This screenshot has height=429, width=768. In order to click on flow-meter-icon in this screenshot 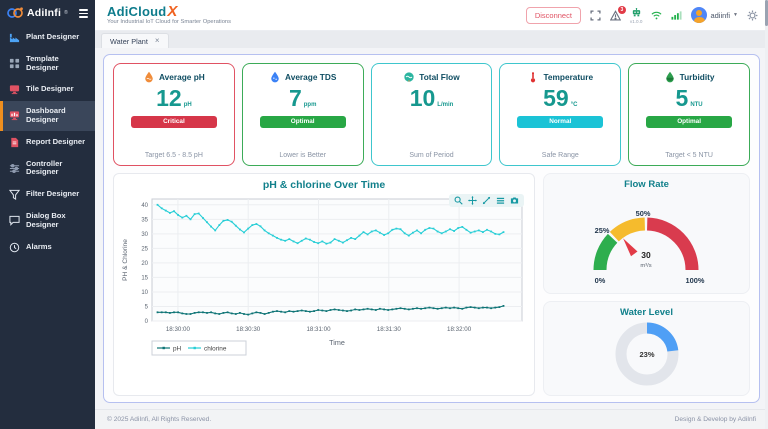, I will do `click(409, 77)`.